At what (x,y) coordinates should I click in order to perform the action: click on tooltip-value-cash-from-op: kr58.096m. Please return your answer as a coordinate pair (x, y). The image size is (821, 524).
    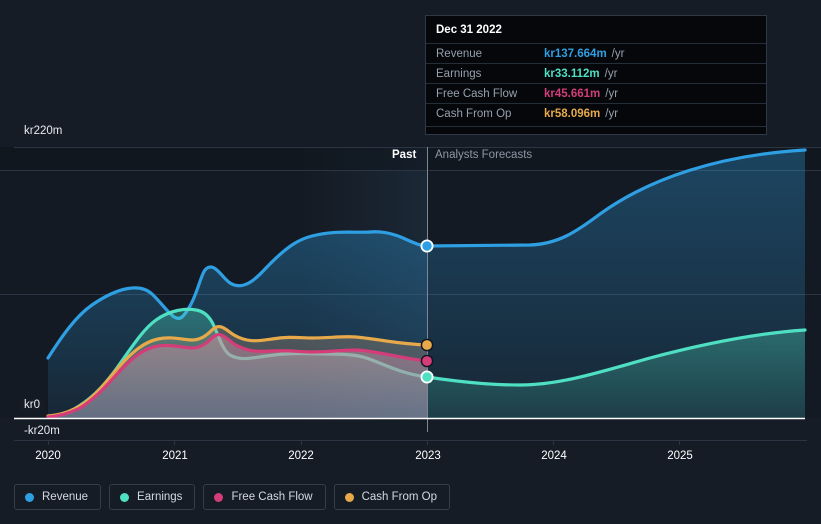
    Looking at the image, I should click on (572, 114).